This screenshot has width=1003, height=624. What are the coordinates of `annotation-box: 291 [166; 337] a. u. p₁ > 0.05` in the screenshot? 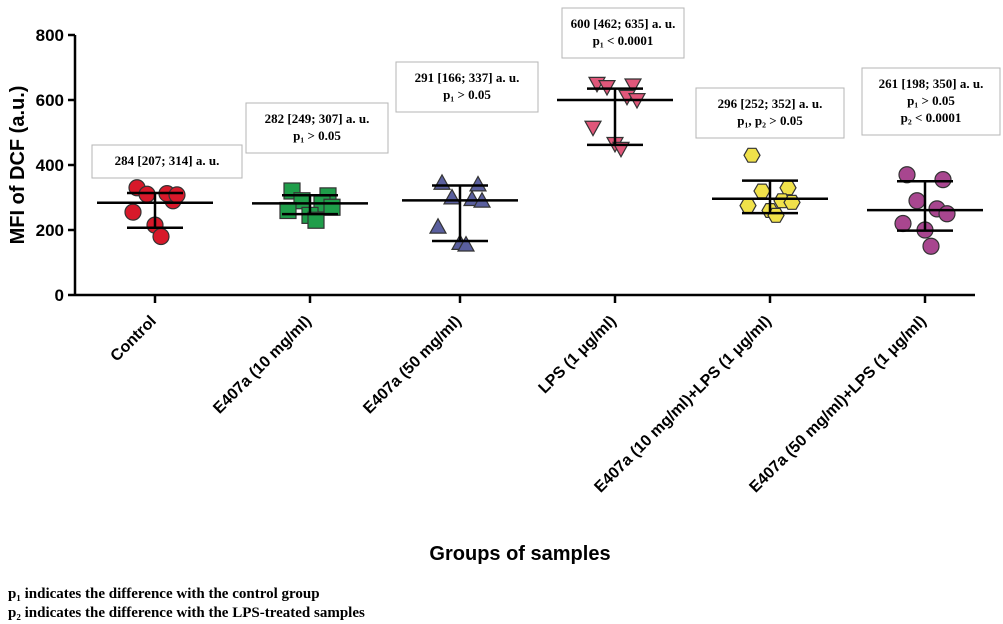 It's located at (467, 87).